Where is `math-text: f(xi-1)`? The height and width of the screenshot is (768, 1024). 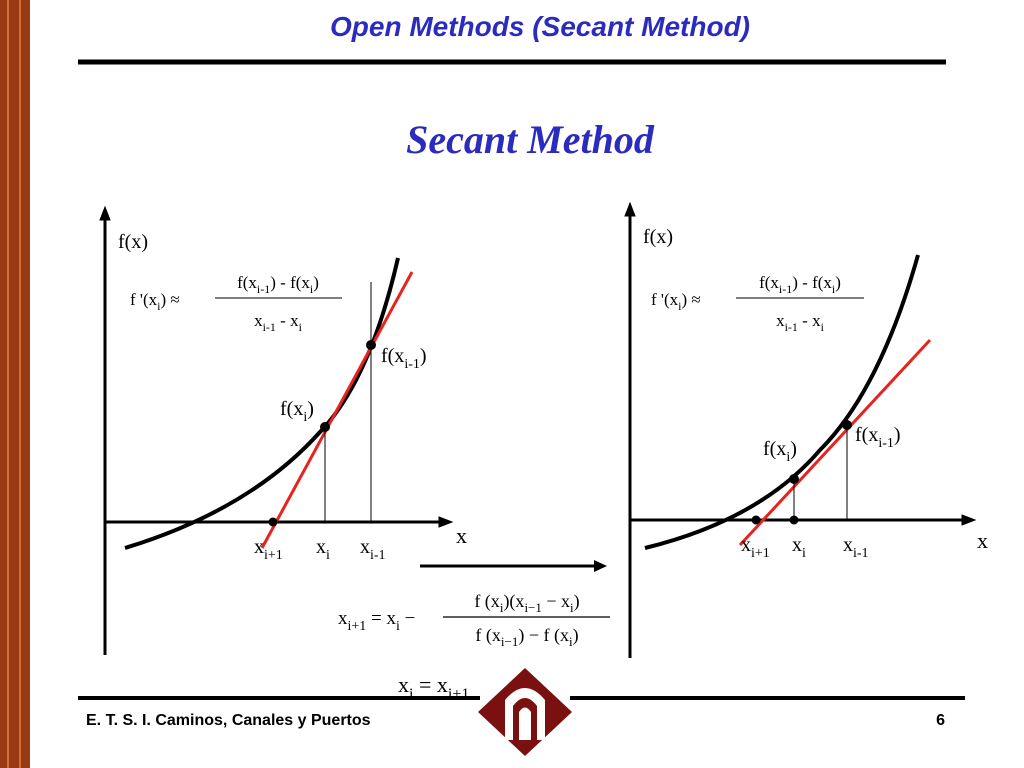
math-text: f(xi-1) is located at coordinates (878, 437).